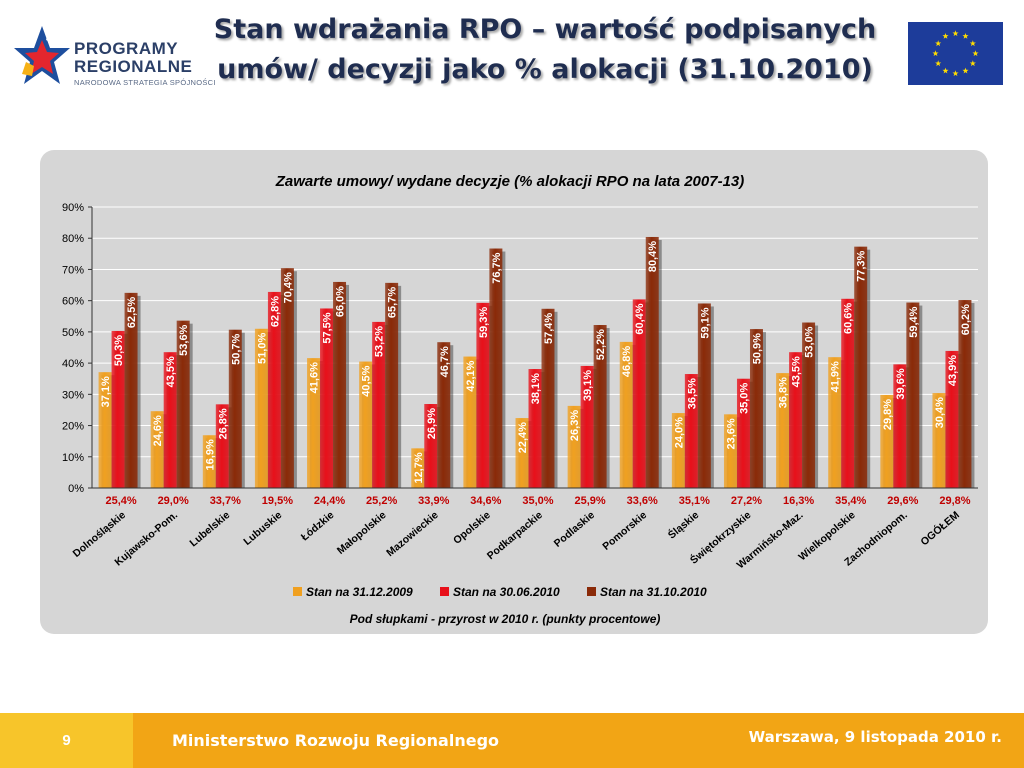 This screenshot has height=768, width=1024. What do you see at coordinates (966, 319) in the screenshot?
I see `bar-value-label: 60,2%` at bounding box center [966, 319].